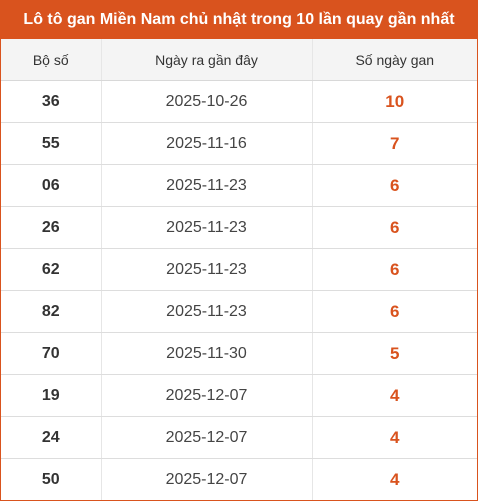 This screenshot has height=501, width=478. I want to click on cell-days: 10, so click(394, 101).